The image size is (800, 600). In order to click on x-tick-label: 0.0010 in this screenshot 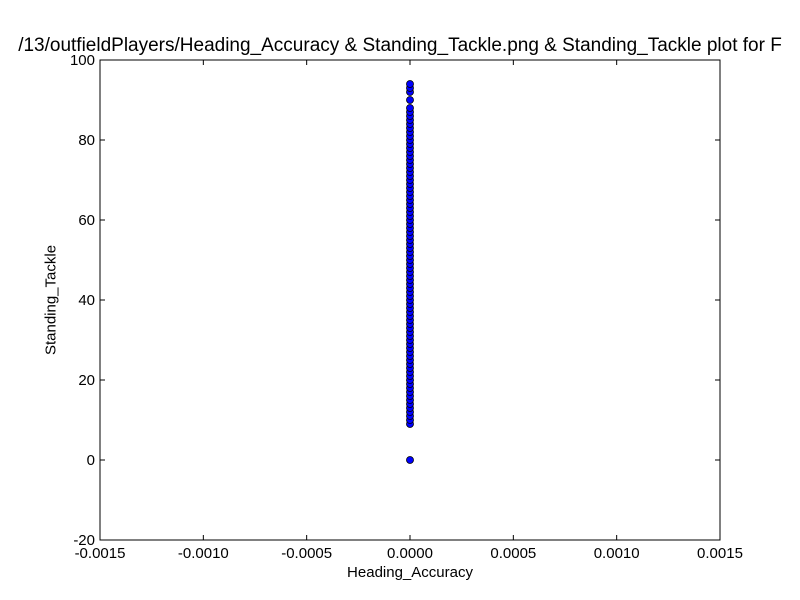, I will do `click(617, 553)`.